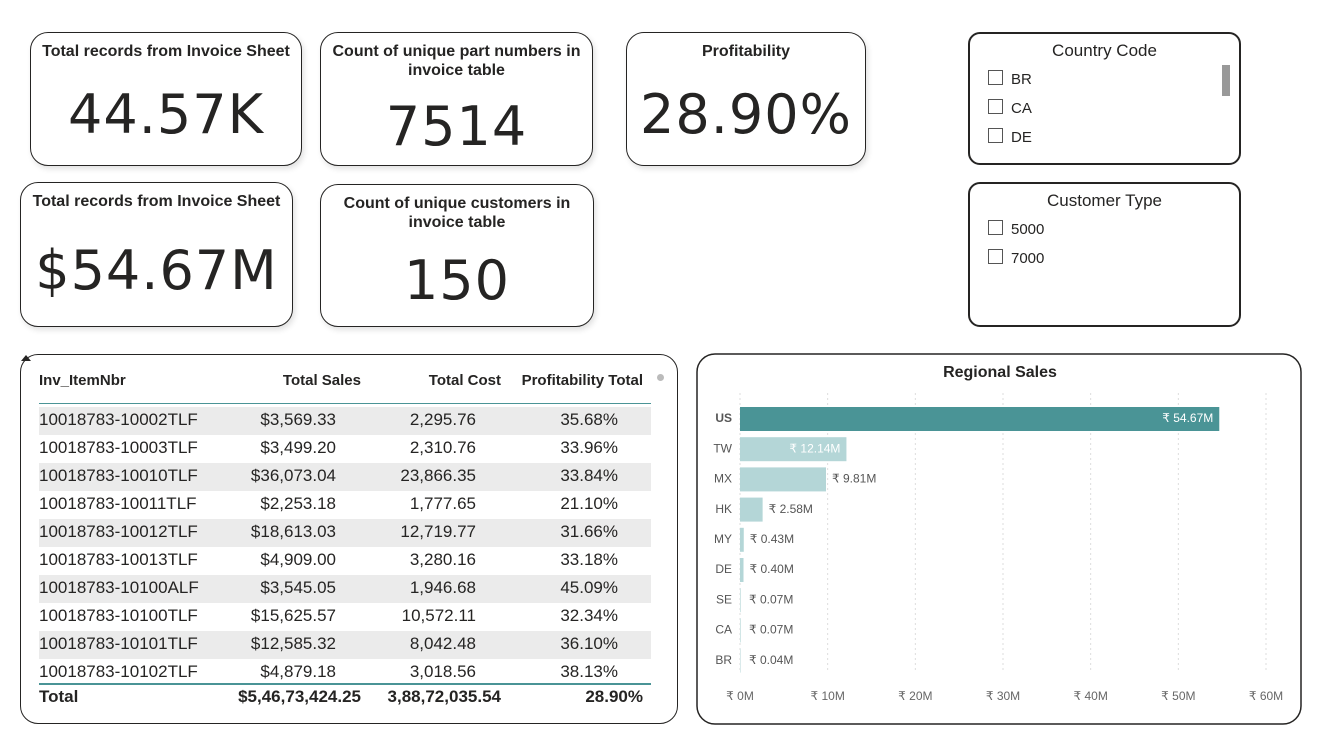  Describe the element at coordinates (589, 643) in the screenshot. I see `table-cell: 36.10%` at that location.